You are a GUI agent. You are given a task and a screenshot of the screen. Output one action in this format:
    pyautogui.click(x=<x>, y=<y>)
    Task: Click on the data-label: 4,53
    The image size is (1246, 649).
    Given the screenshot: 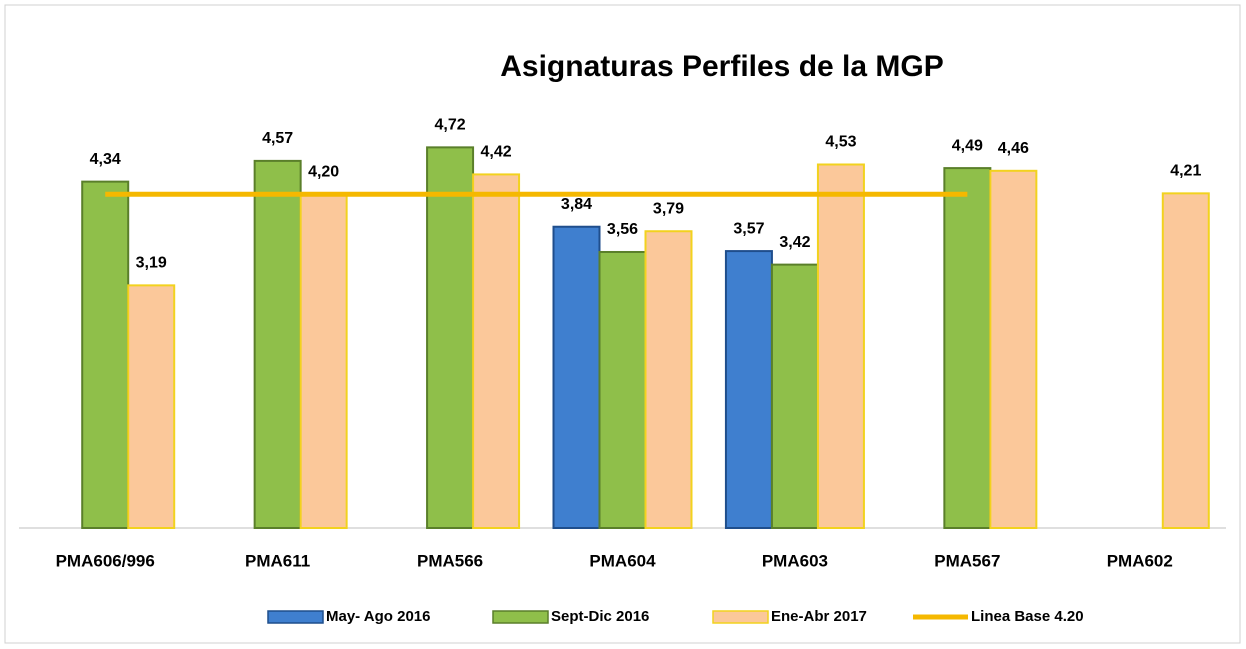 What is the action you would take?
    pyautogui.click(x=840, y=142)
    